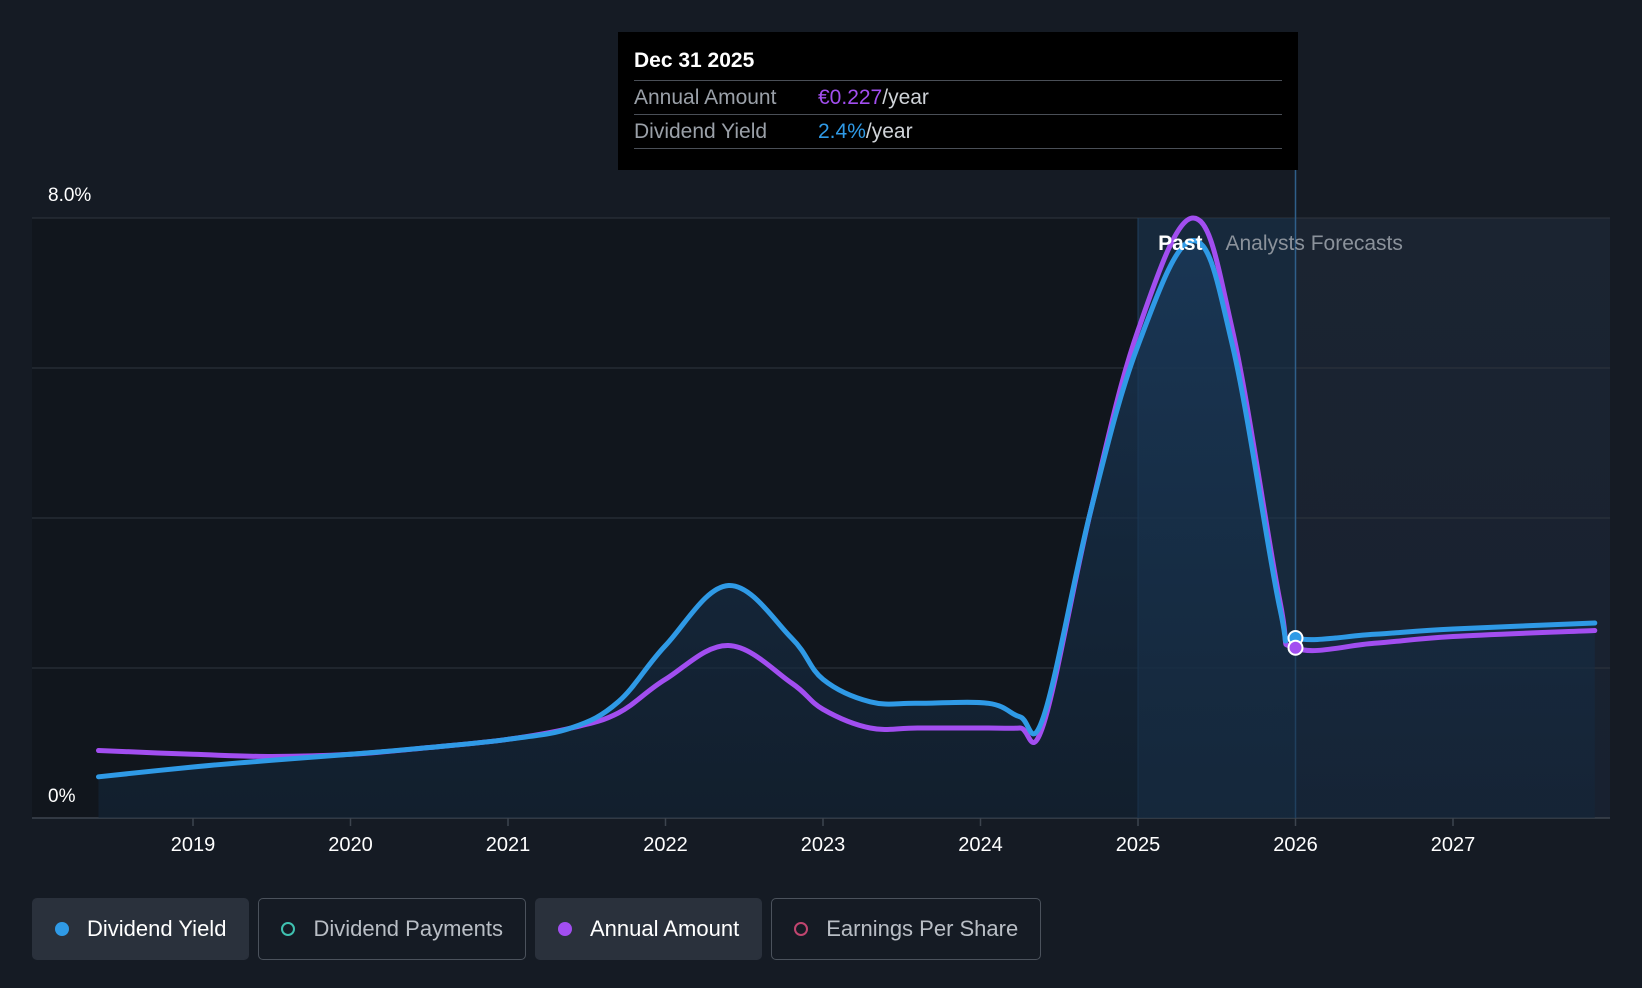  Describe the element at coordinates (922, 928) in the screenshot. I see `legend-label: Earnings Per Share` at that location.